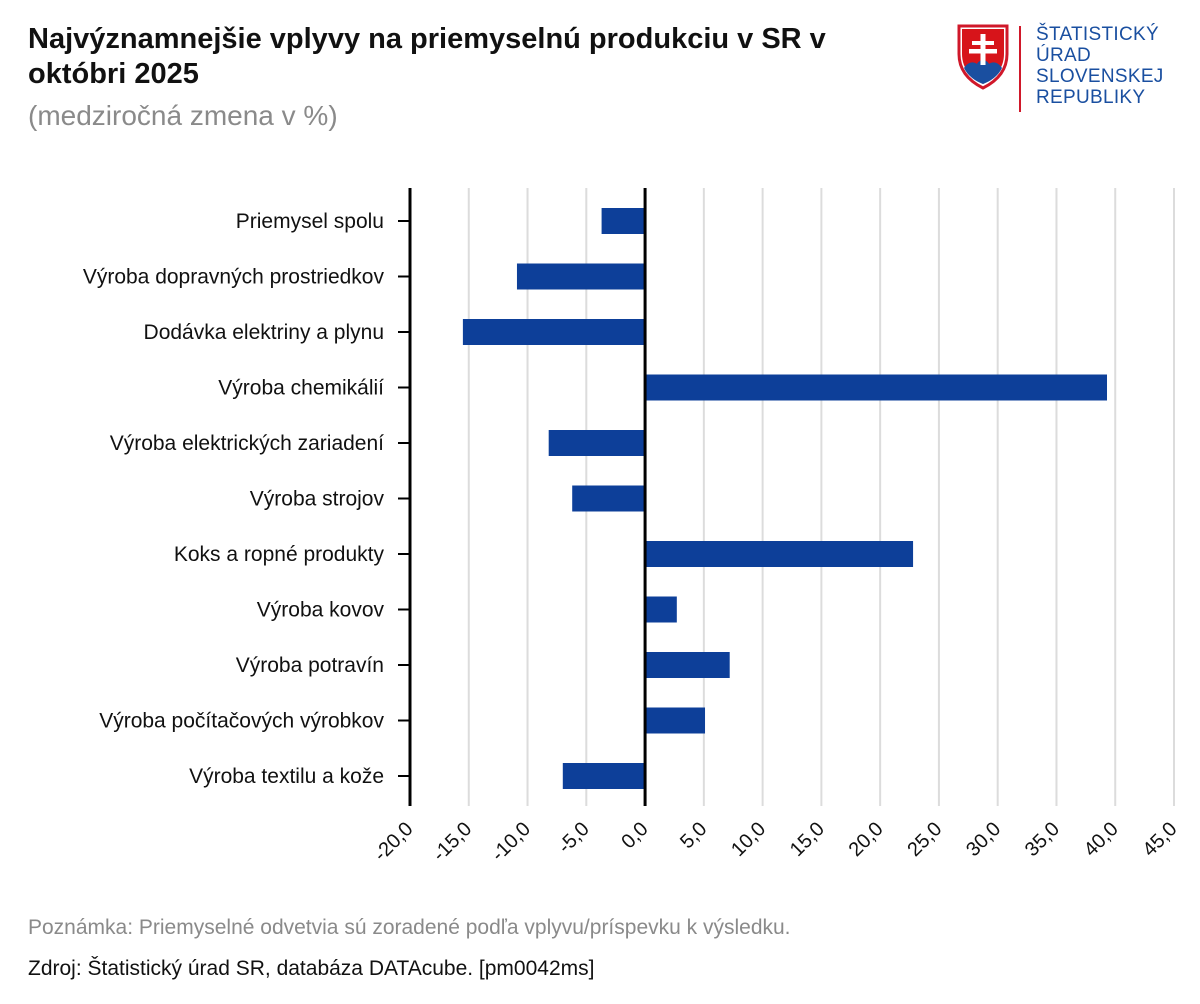 This screenshot has height=1004, width=1200. What do you see at coordinates (321, 610) in the screenshot?
I see `category-label: Výroba kovov` at bounding box center [321, 610].